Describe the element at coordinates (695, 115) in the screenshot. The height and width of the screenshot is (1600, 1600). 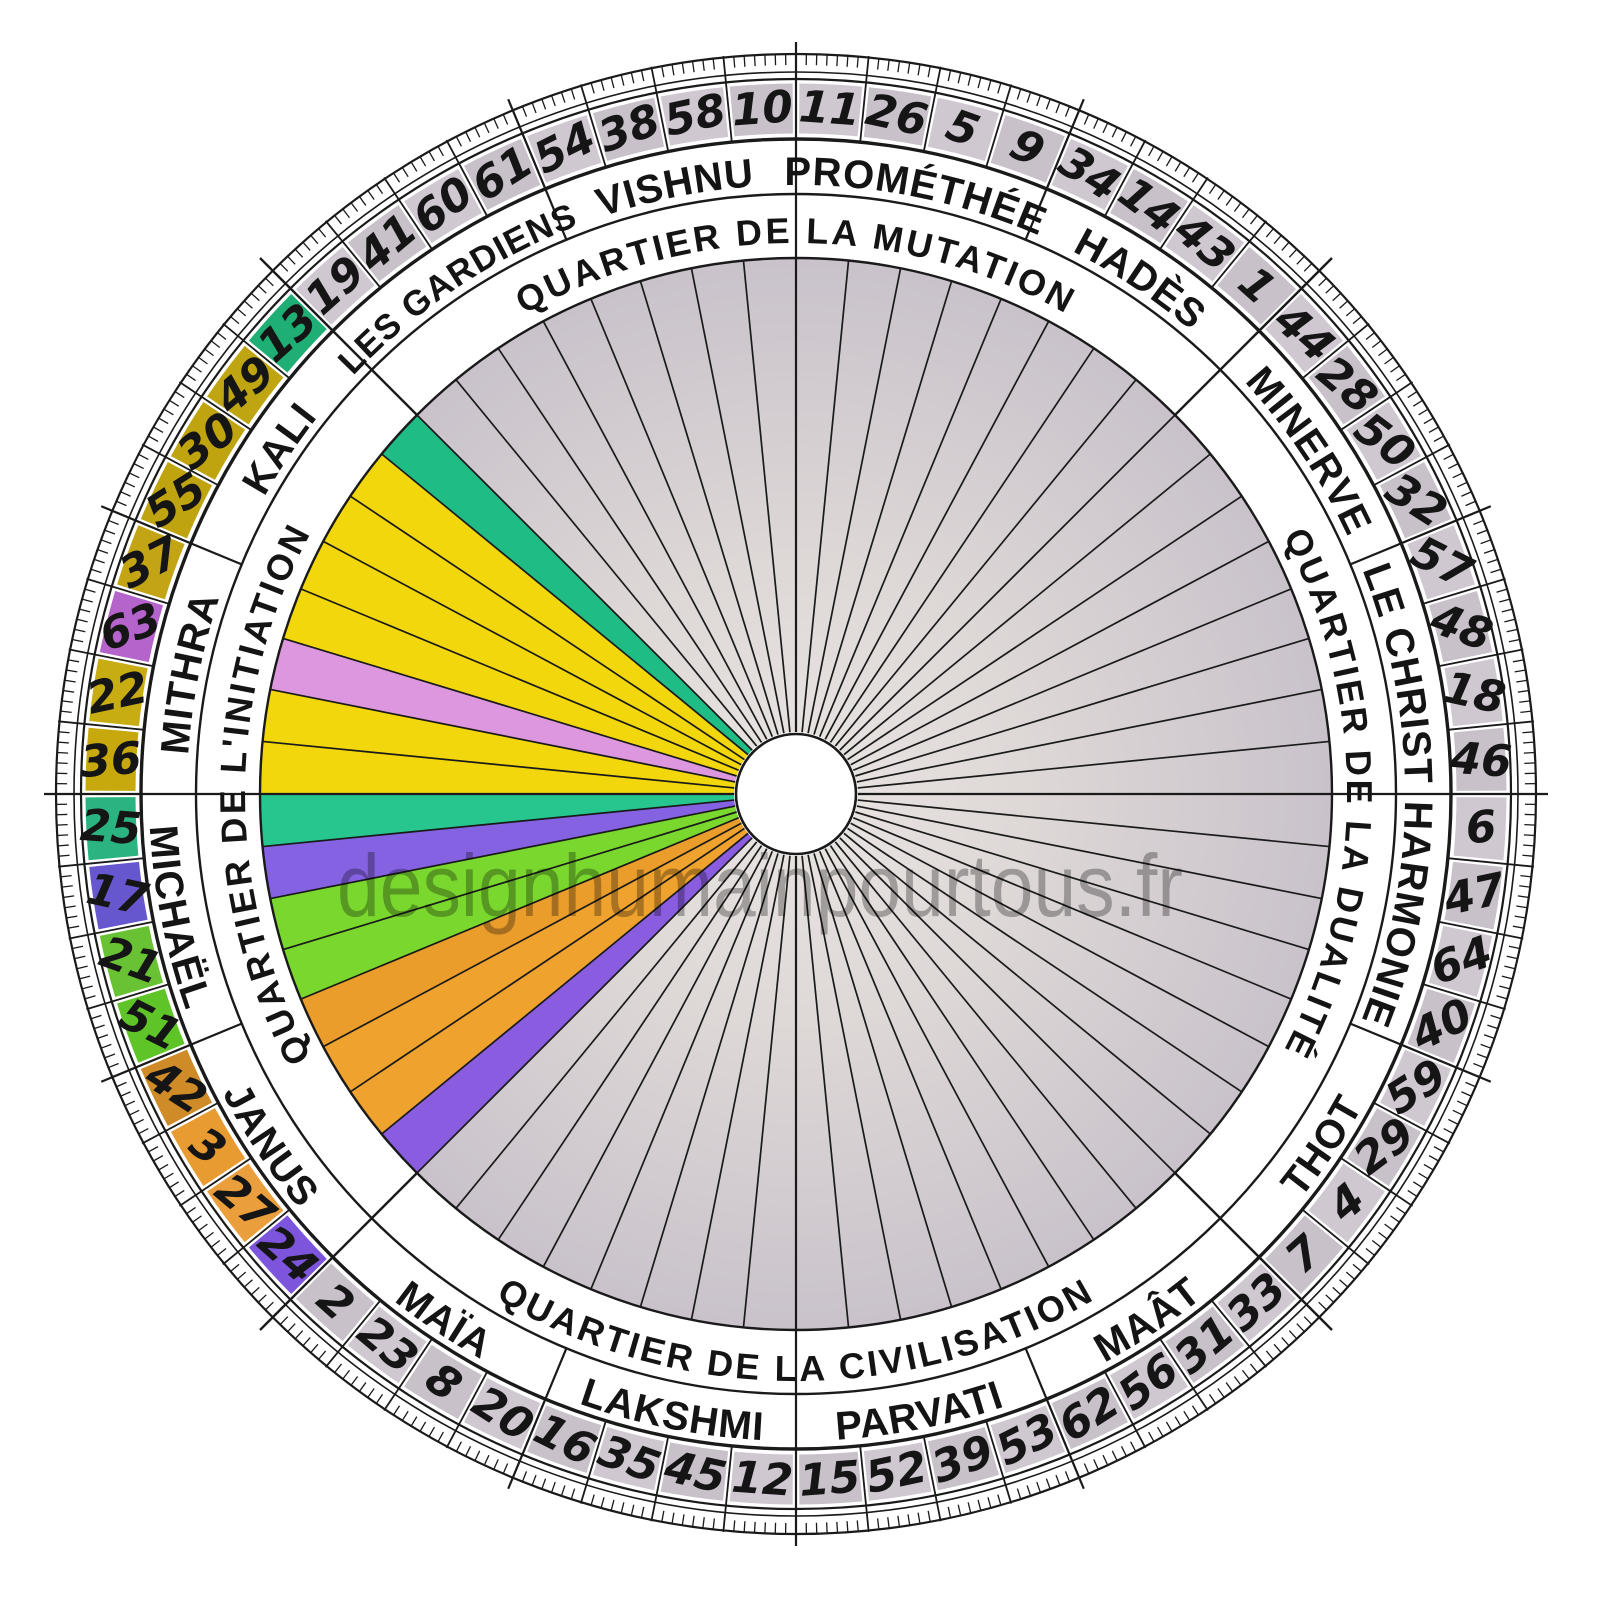
I see `gate-number-58: 58` at that location.